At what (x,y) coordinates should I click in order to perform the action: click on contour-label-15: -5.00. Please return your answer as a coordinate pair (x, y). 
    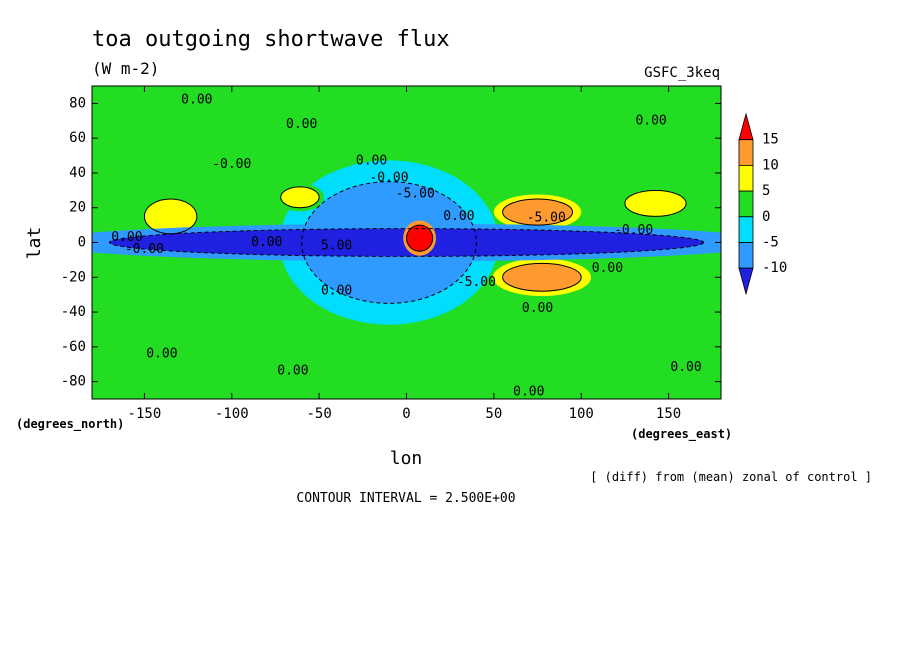
    Looking at the image, I should click on (476, 282).